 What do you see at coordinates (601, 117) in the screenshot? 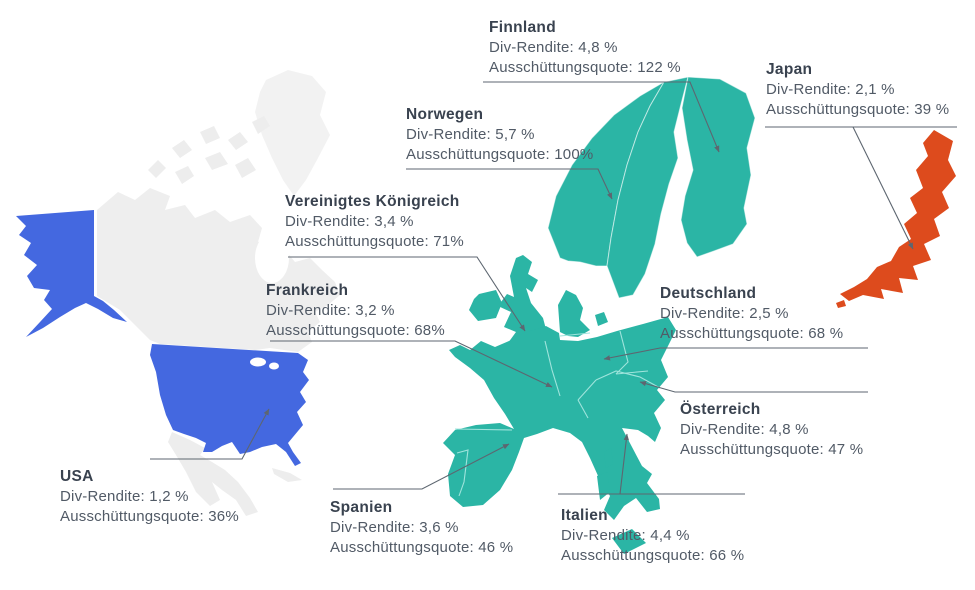
I see `leader-finnland` at bounding box center [601, 117].